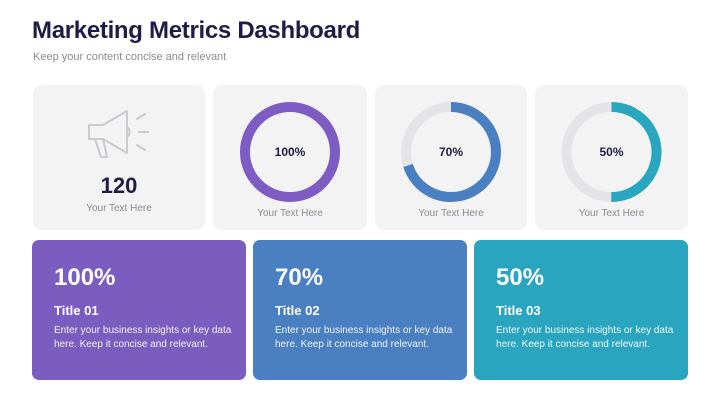  What do you see at coordinates (130, 57) in the screenshot?
I see `subtitle: Keep your content concise and relevant` at bounding box center [130, 57].